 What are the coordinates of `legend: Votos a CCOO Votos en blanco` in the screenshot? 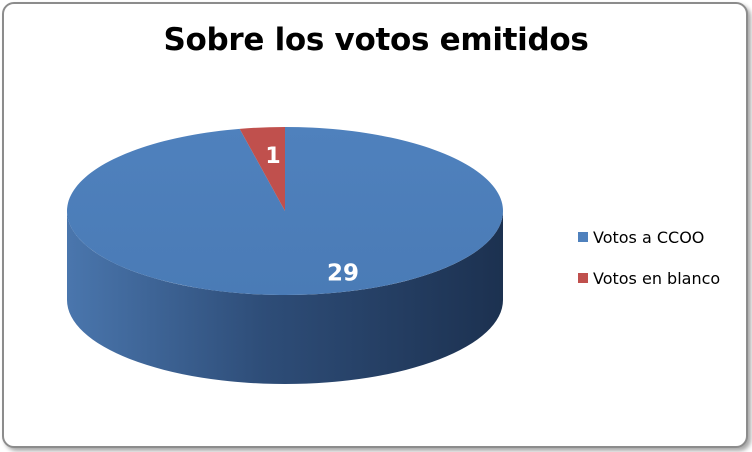 It's located at (649, 267).